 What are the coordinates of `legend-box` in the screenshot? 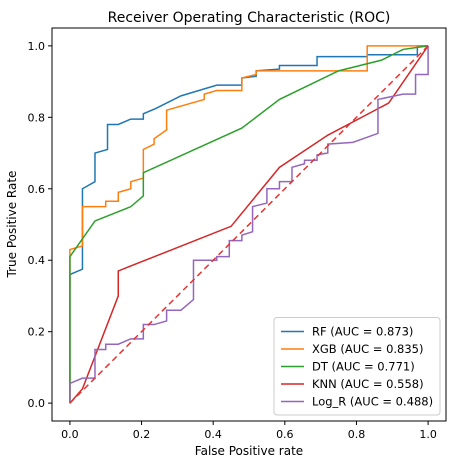 It's located at (357, 366).